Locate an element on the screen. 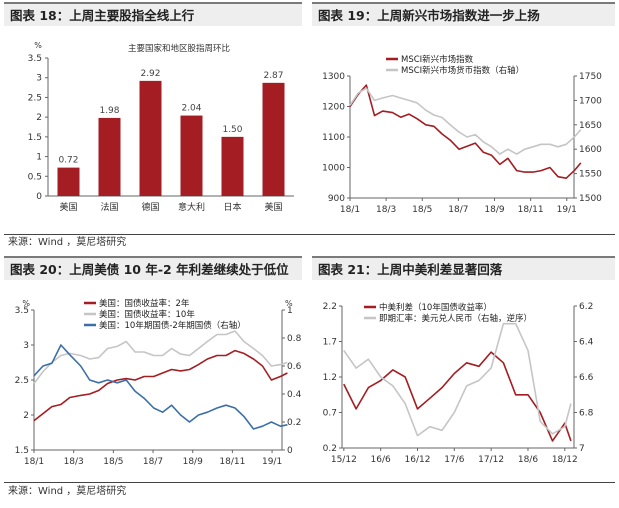  chart-19-x-tick-label: 18/7 is located at coordinates (458, 210).